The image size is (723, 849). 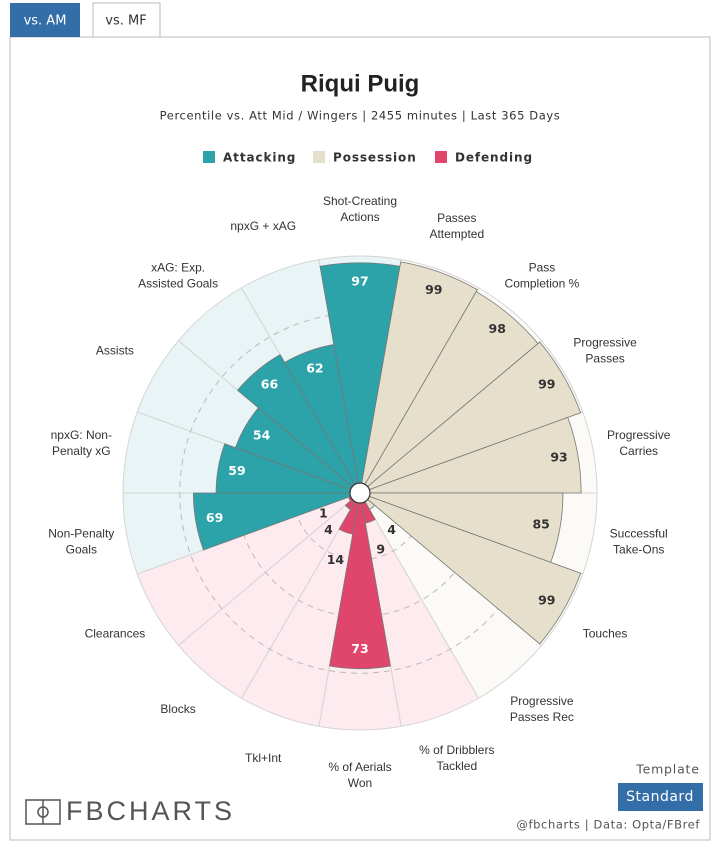 I want to click on category-label: Non-Penalty, so click(x=81, y=533).